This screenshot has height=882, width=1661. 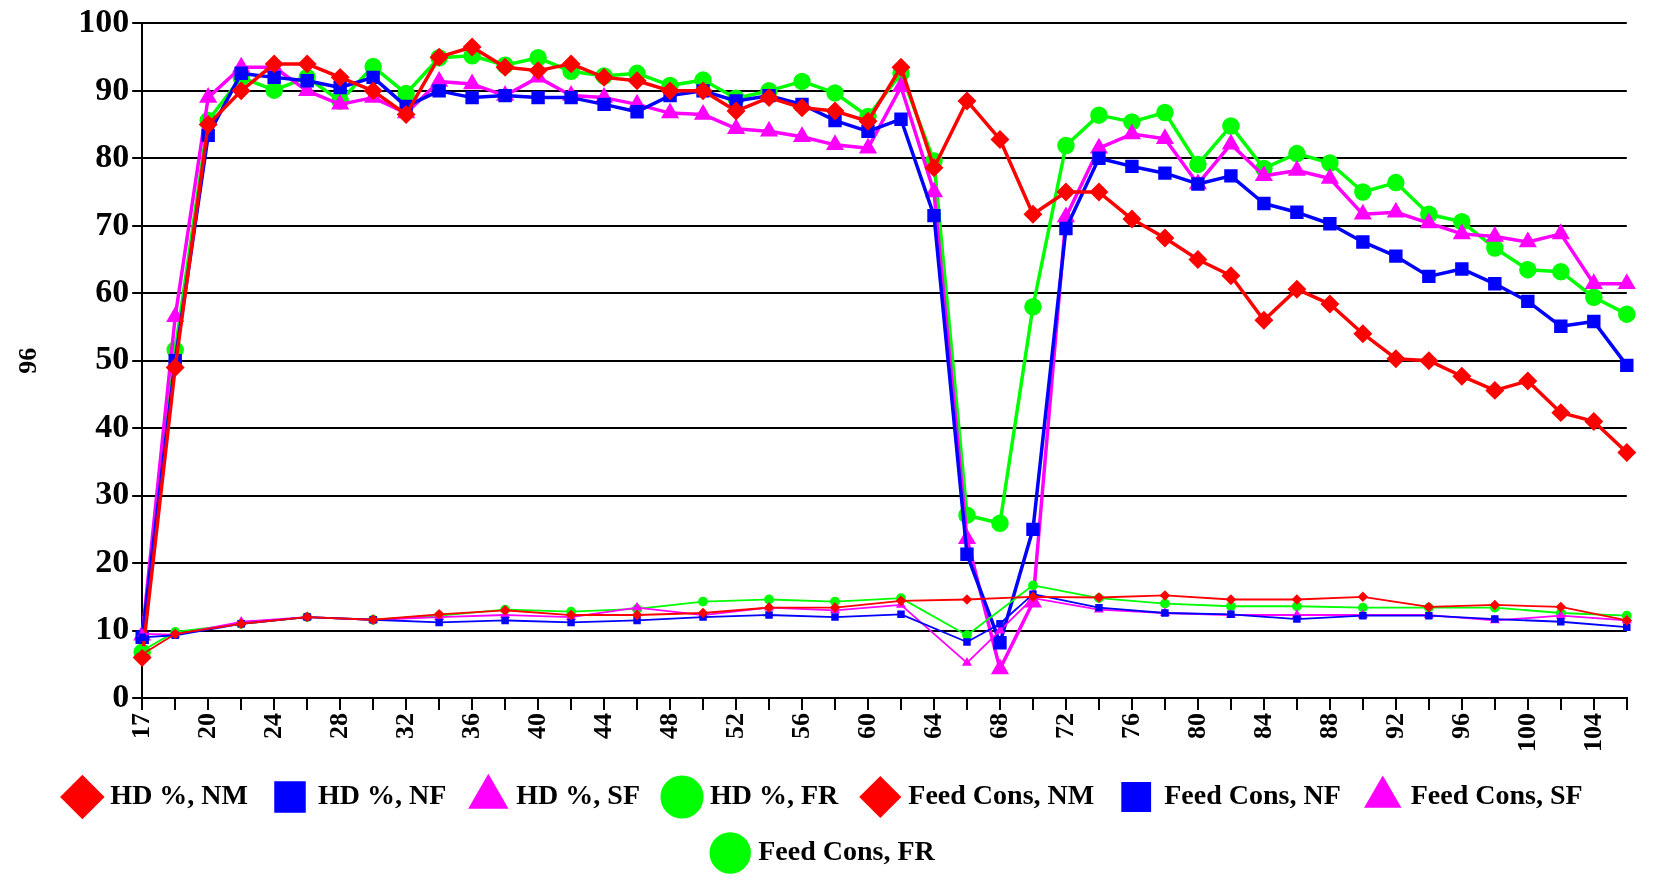 I want to click on y-tick-label: 70, so click(x=112, y=223).